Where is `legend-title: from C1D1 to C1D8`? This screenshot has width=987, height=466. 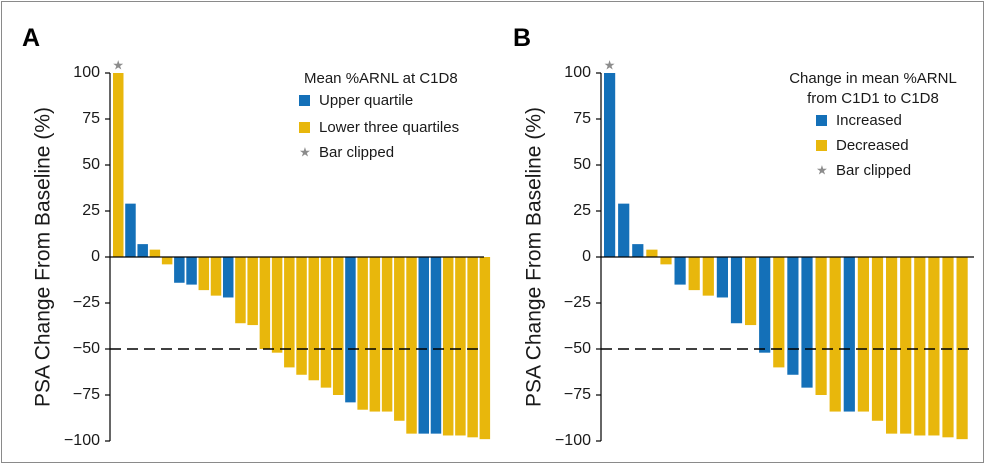 legend-title: from C1D1 to C1D8 is located at coordinates (873, 98).